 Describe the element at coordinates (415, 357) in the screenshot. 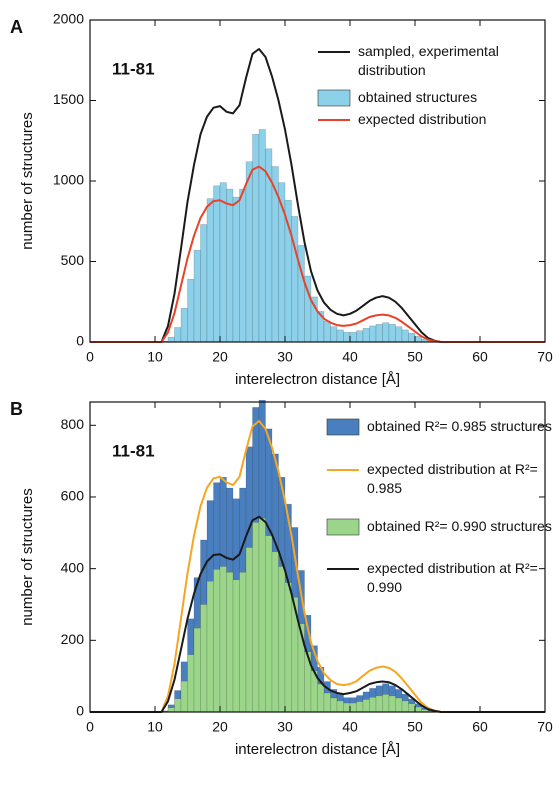

I see `x-tick-label: 50` at that location.